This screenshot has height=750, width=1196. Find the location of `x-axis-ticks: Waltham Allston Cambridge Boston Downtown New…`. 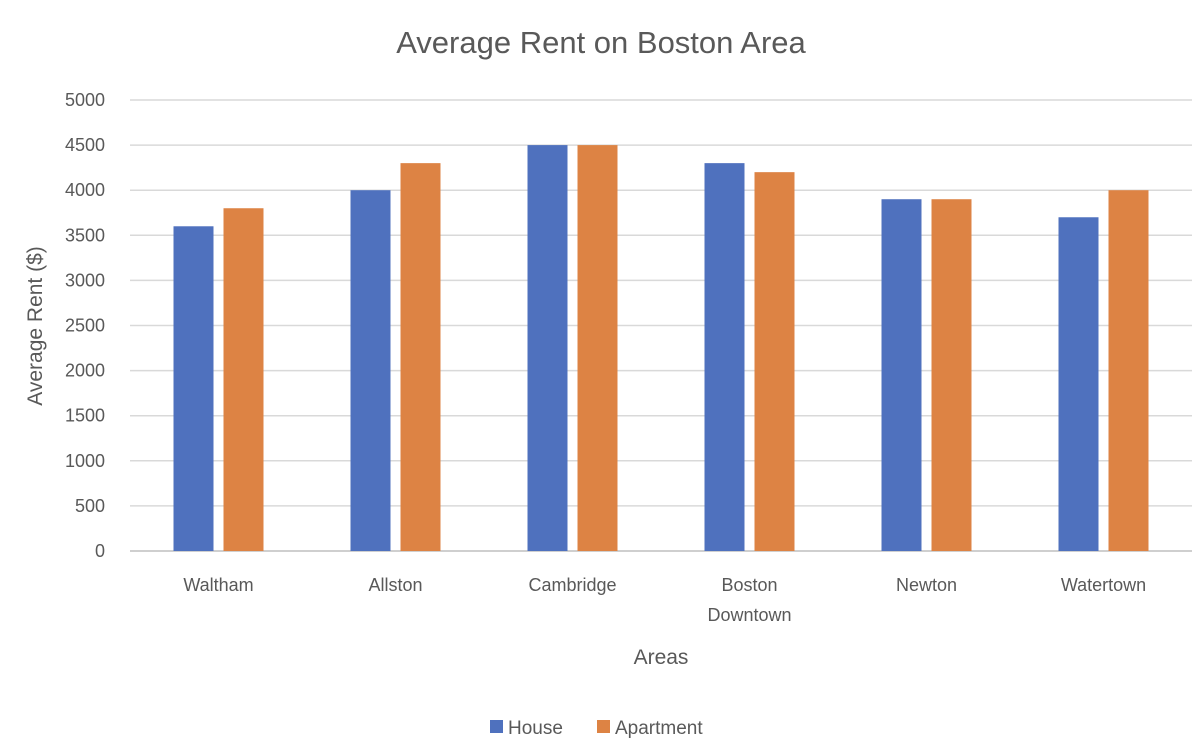

x-axis-ticks: Waltham Allston Cambridge Boston Downtown New… is located at coordinates (664, 600).